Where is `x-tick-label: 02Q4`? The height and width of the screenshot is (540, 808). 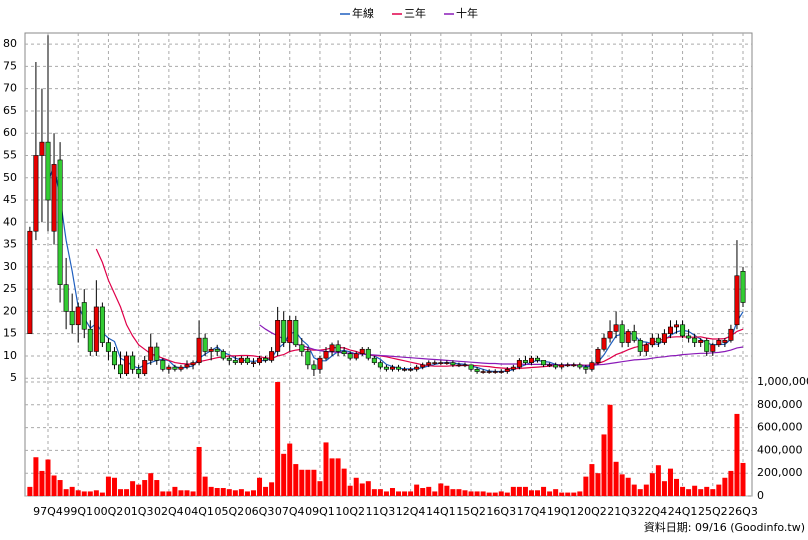 x-tick-label: 02Q4 is located at coordinates (169, 511).